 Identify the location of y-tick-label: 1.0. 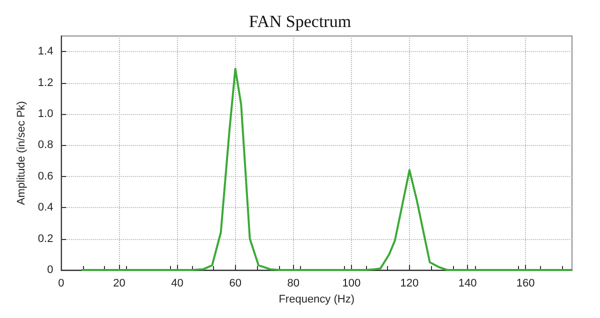
(46, 114).